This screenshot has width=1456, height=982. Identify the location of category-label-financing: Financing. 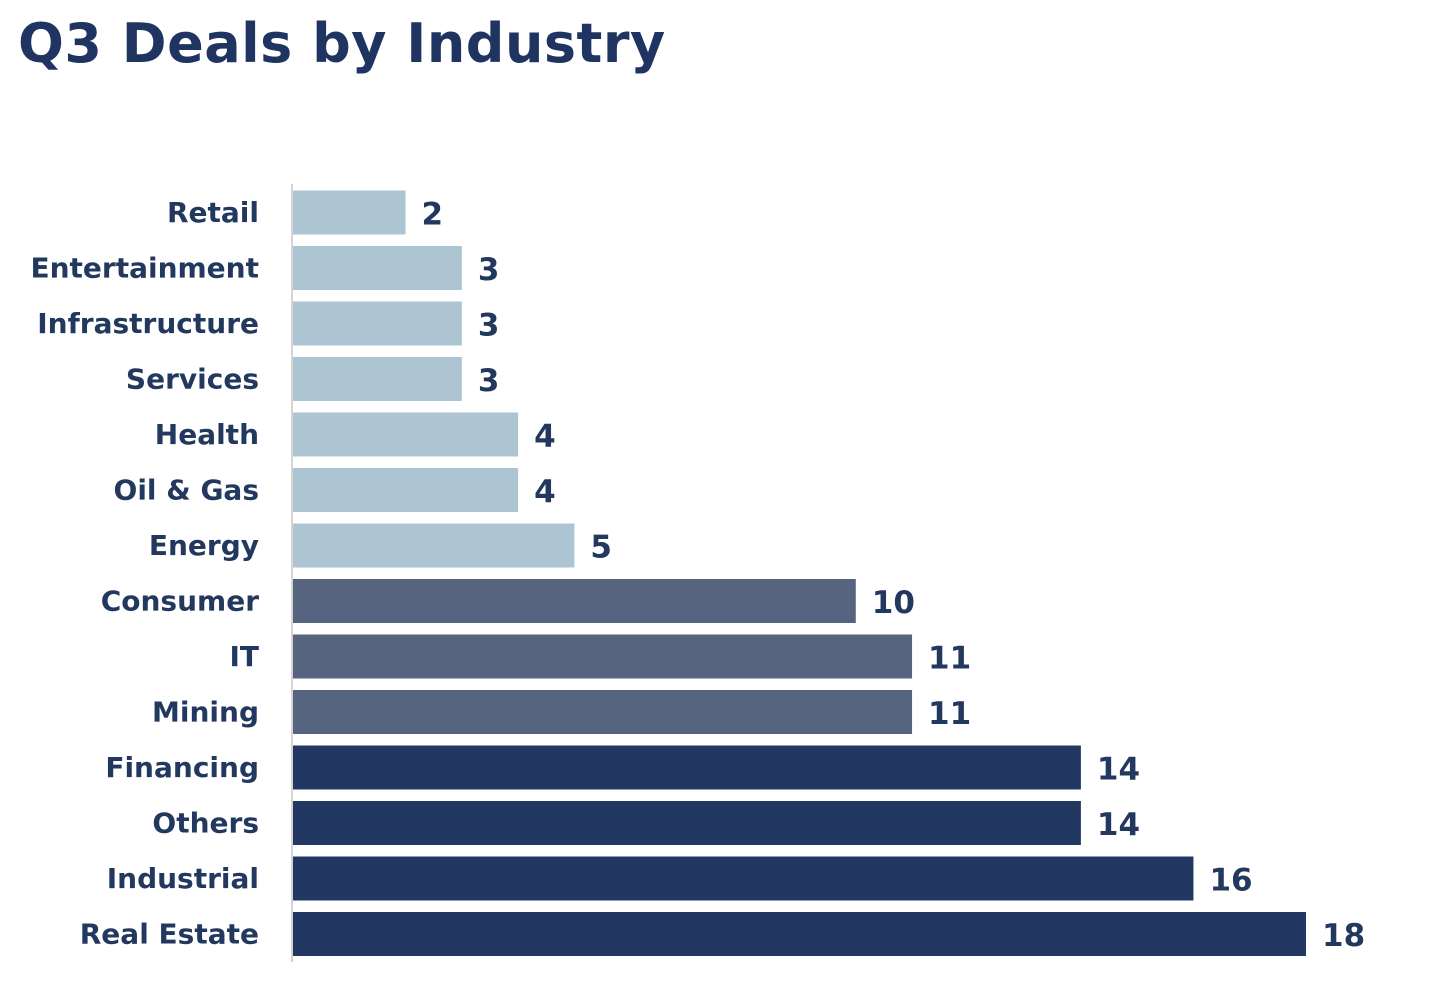
(182, 767).